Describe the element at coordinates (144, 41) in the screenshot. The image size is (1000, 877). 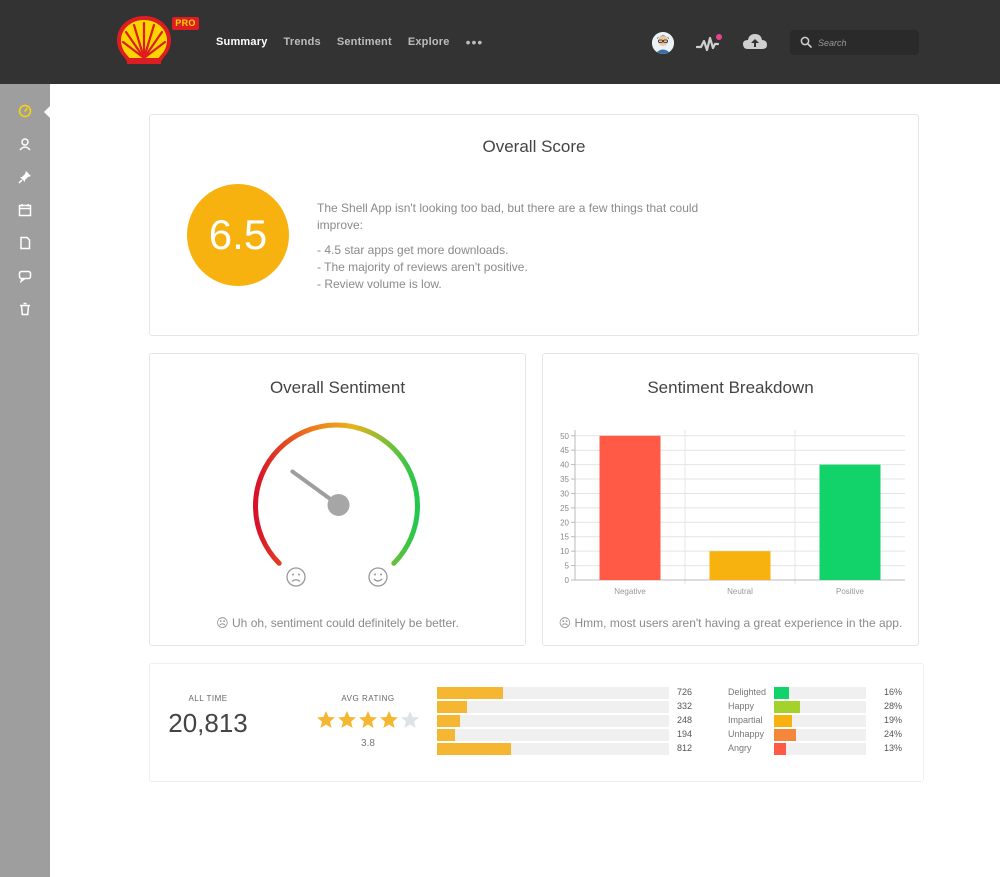
I see `shell-logo` at that location.